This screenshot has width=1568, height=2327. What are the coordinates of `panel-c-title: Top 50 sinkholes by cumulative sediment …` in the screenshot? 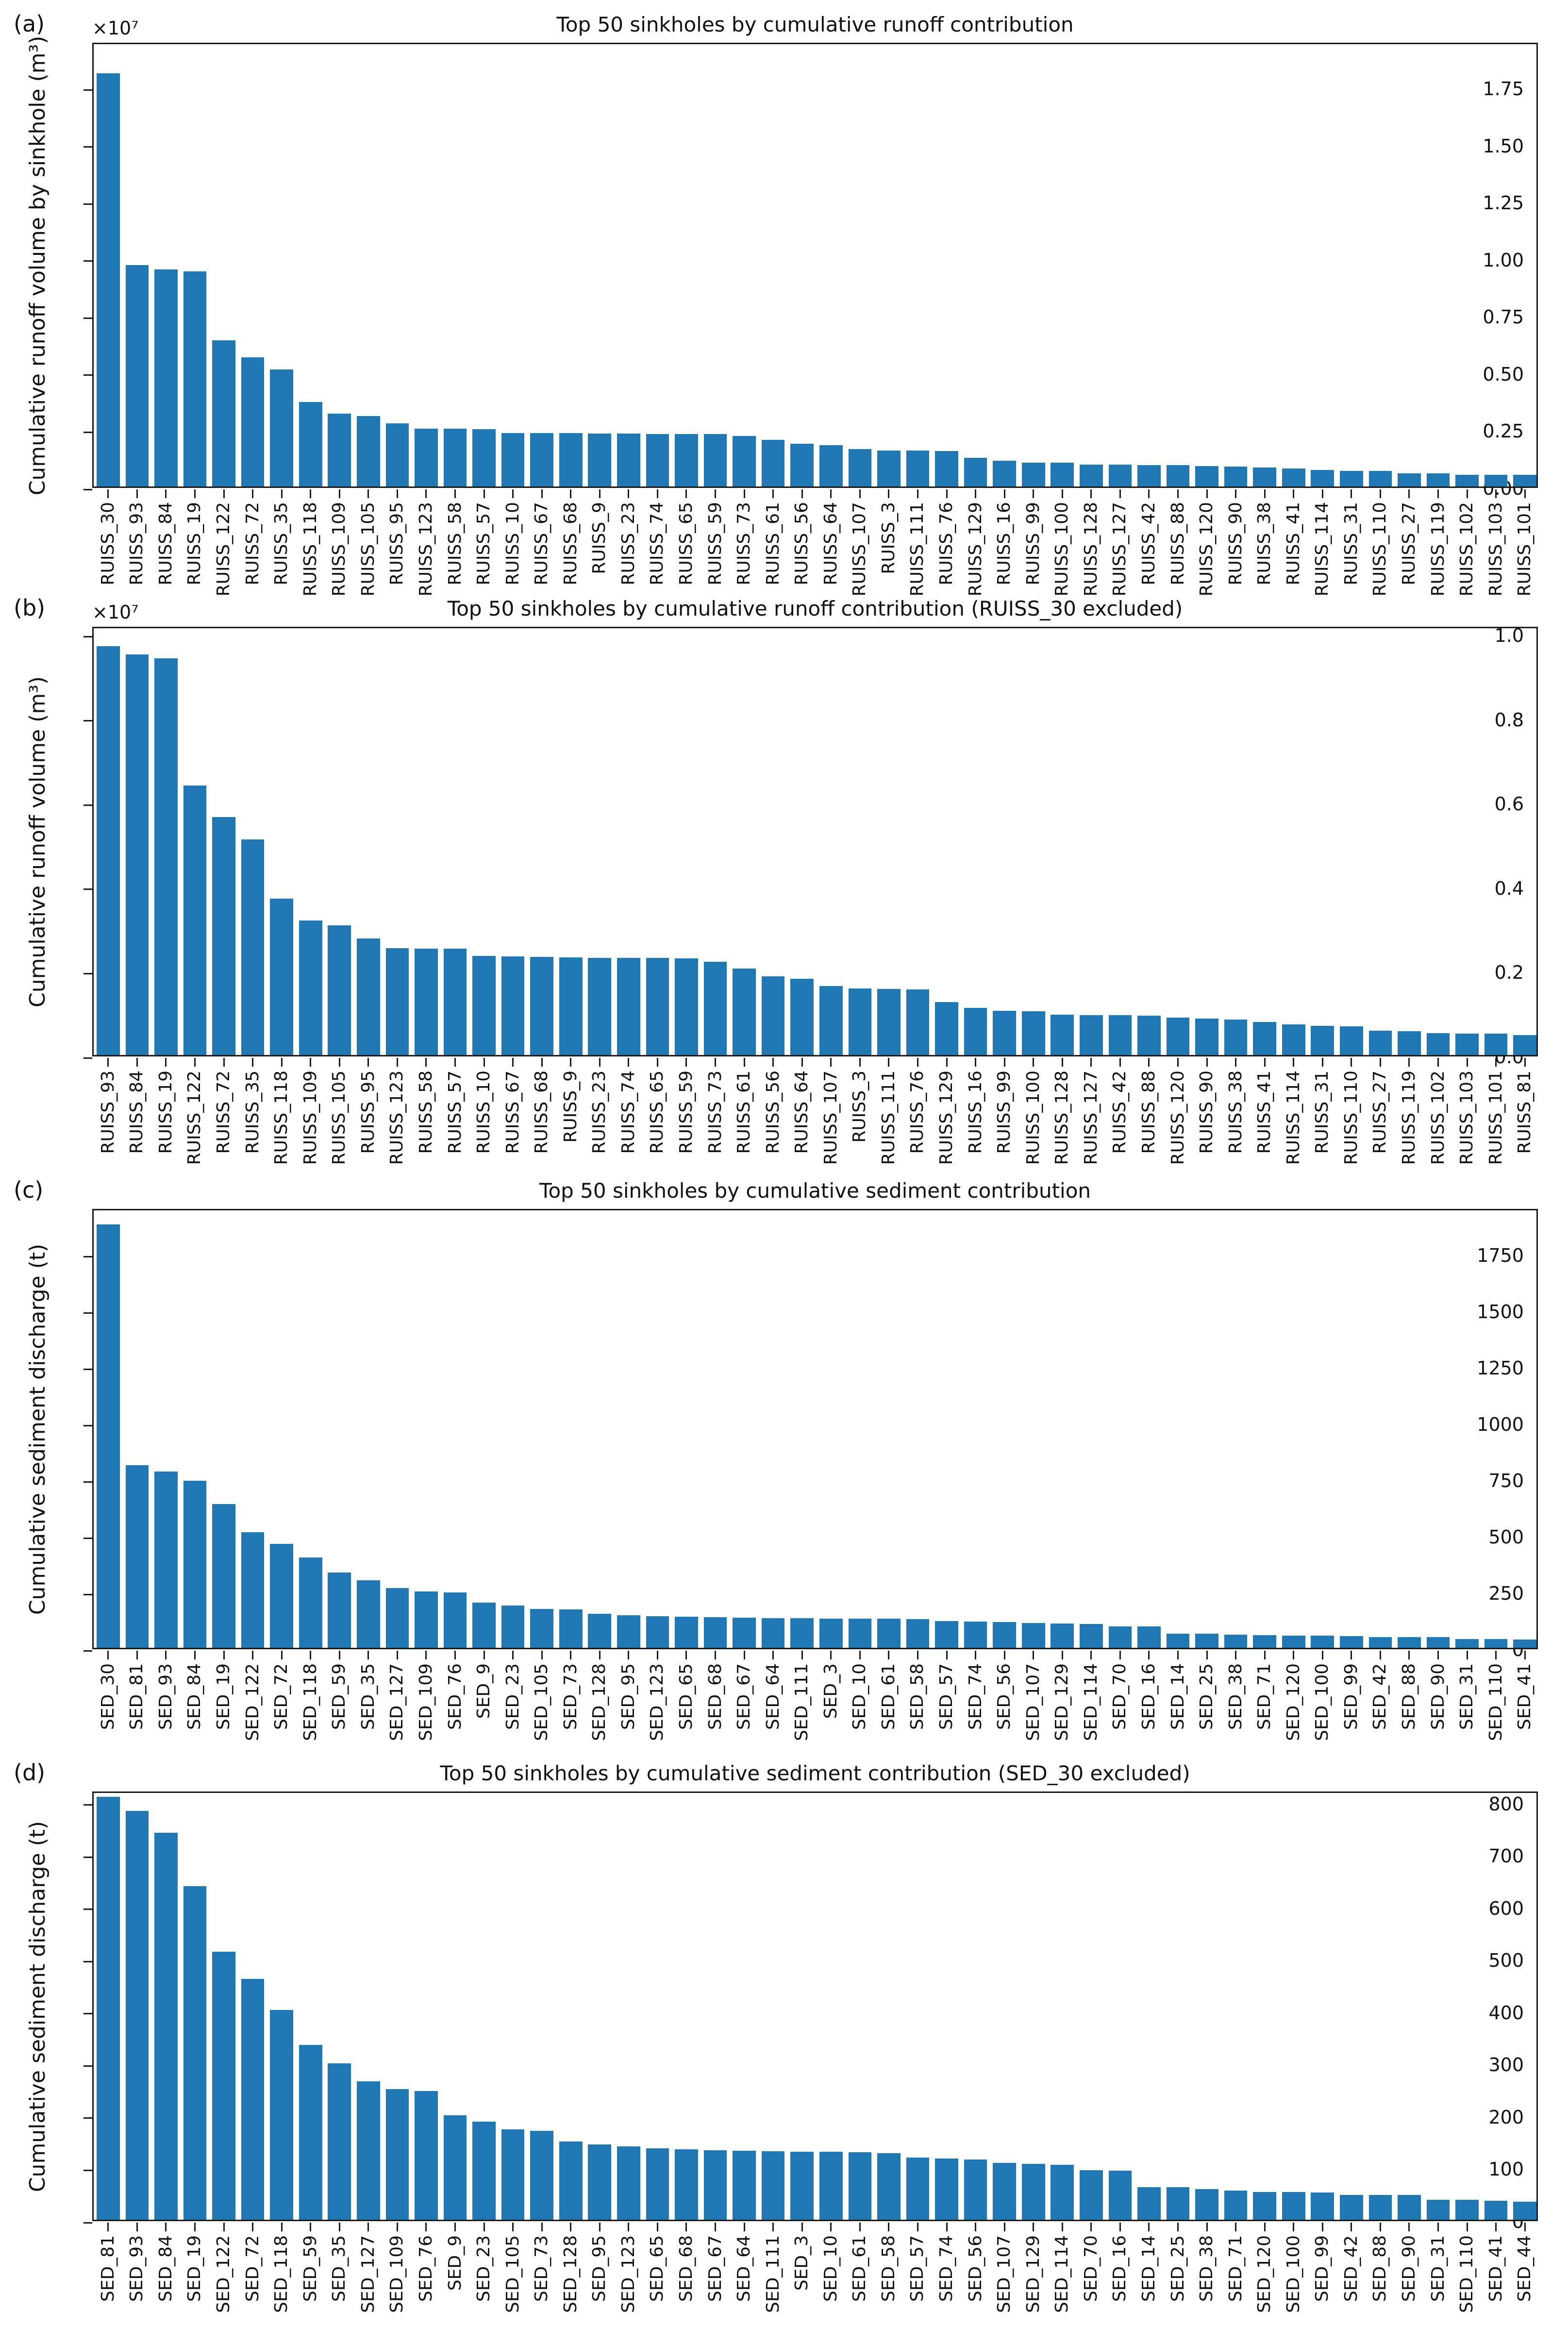 It's located at (815, 1191).